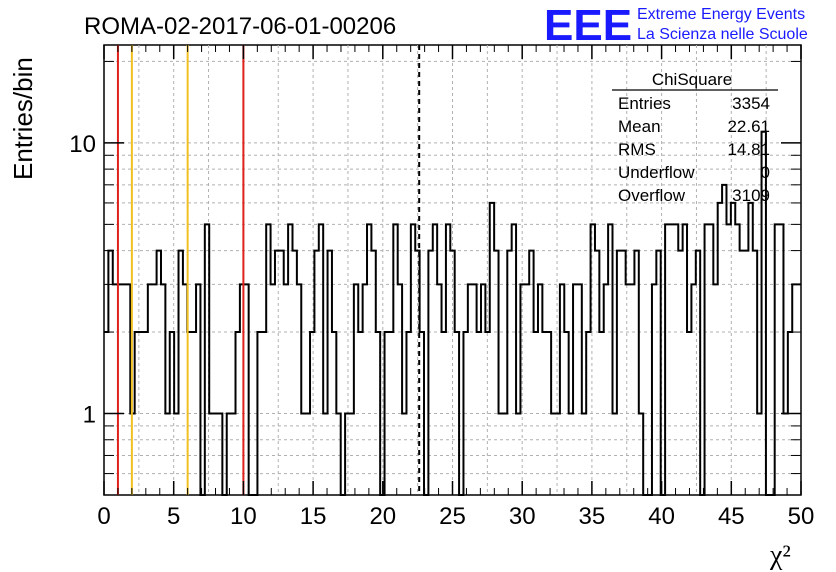  I want to click on y-tick-label: 10, so click(82, 144).